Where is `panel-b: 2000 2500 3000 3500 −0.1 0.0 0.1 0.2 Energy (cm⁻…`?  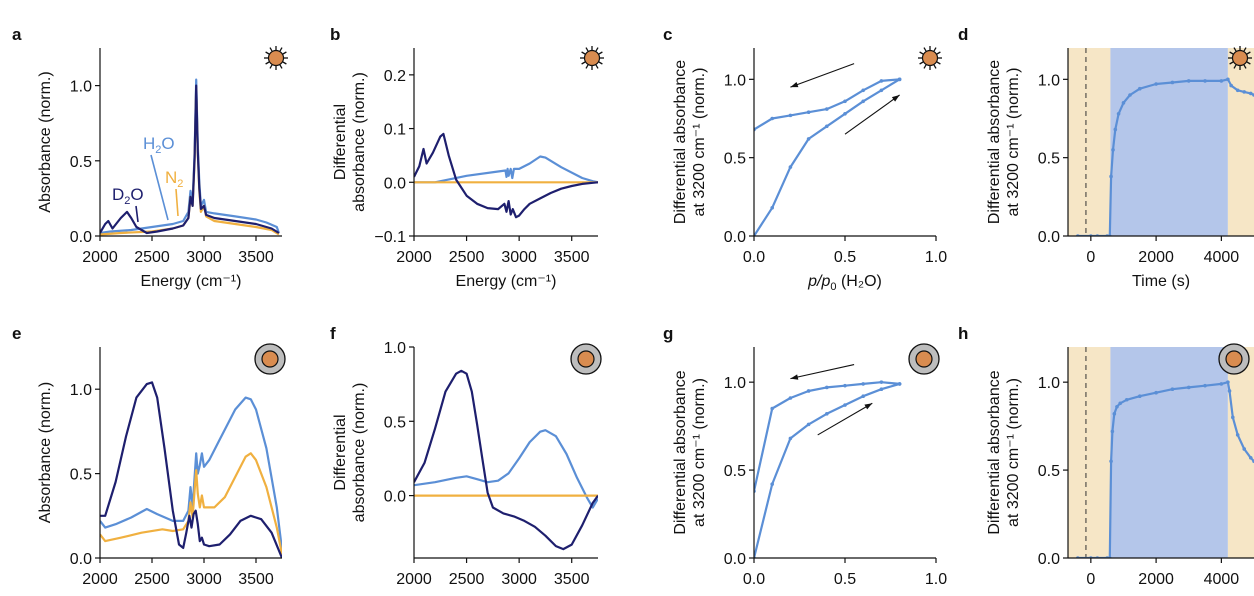
panel-b: 2000 2500 3000 3500 −0.1 0.0 0.1 0.2 Energy (cm⁻… is located at coordinates (467, 157).